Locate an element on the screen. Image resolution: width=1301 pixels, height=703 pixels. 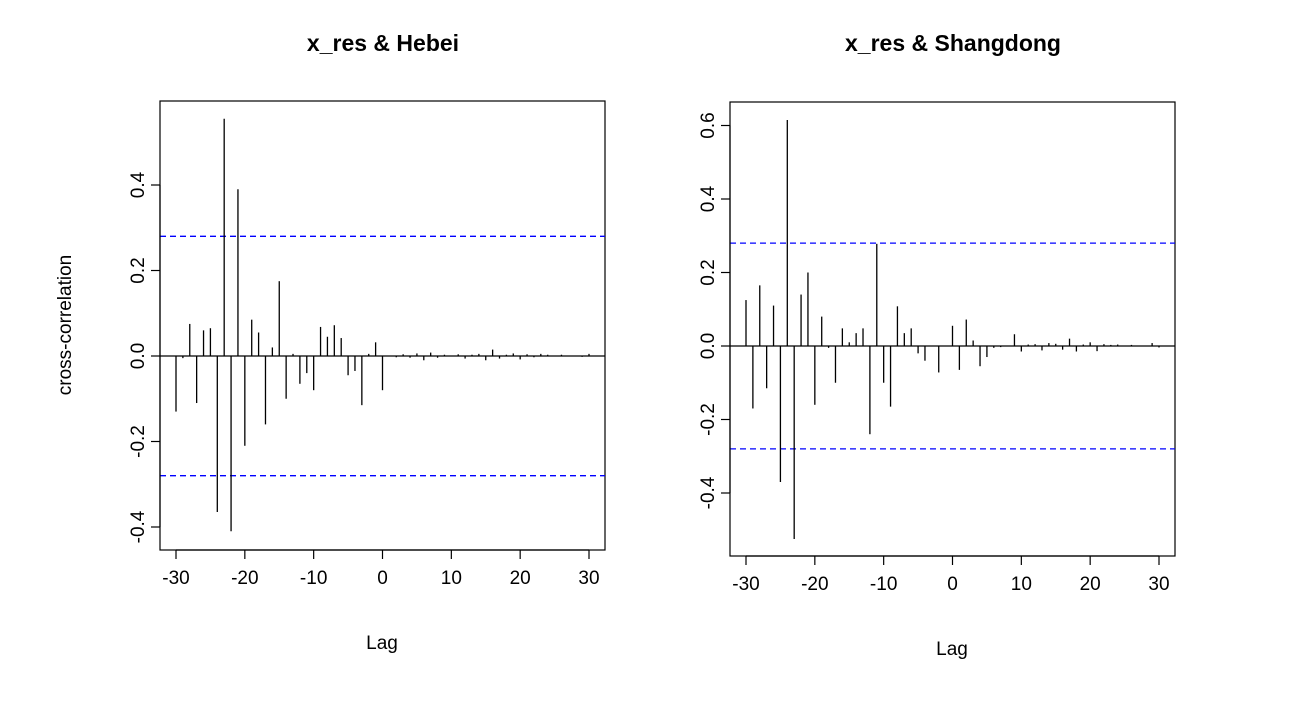
chart-title: x_res & Shangdong is located at coordinates (953, 43).